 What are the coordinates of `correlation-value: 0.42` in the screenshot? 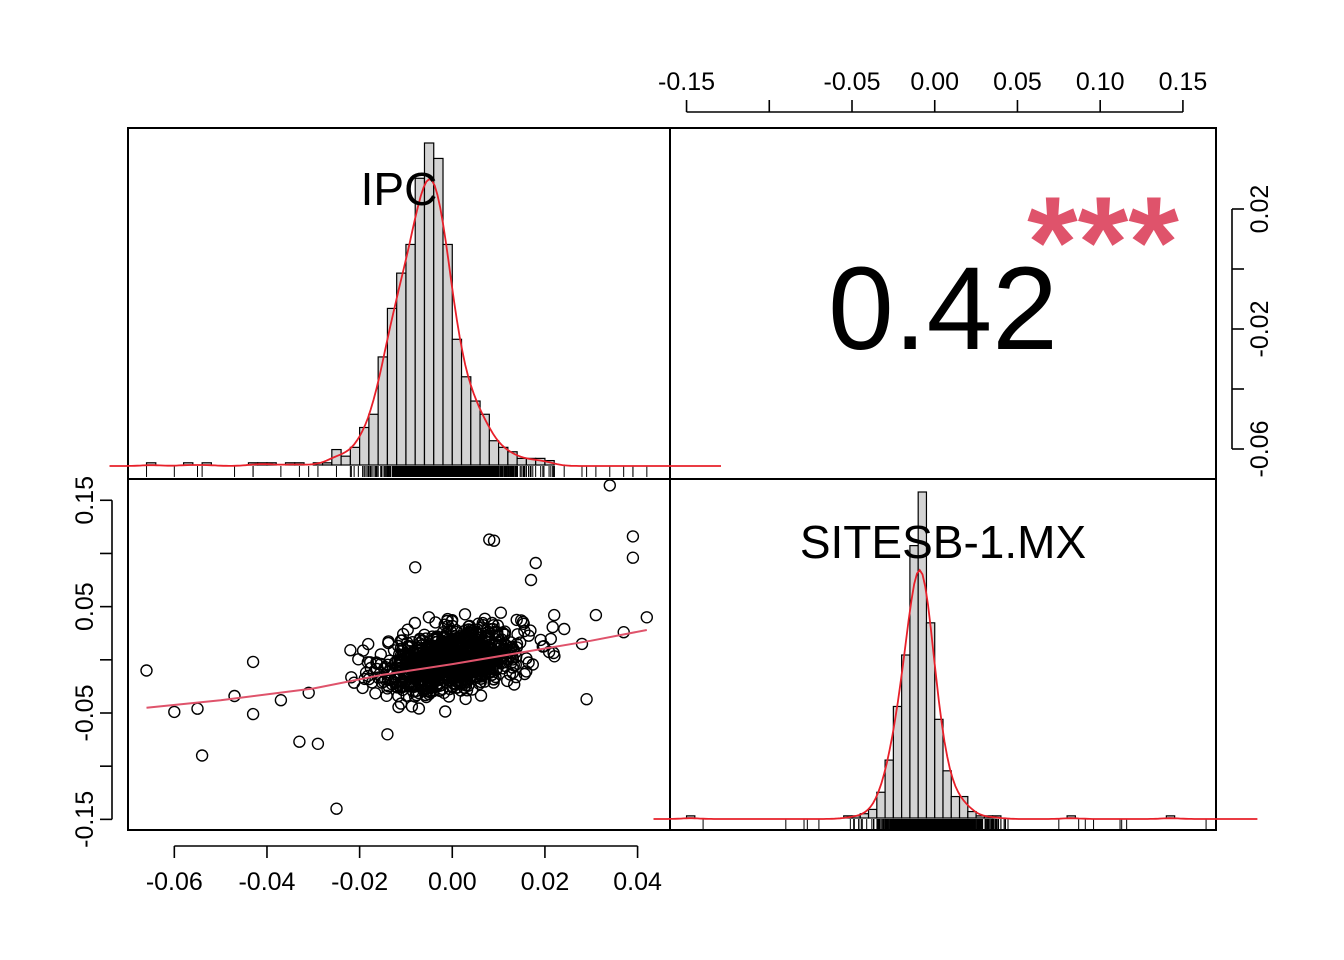 It's located at (943, 309).